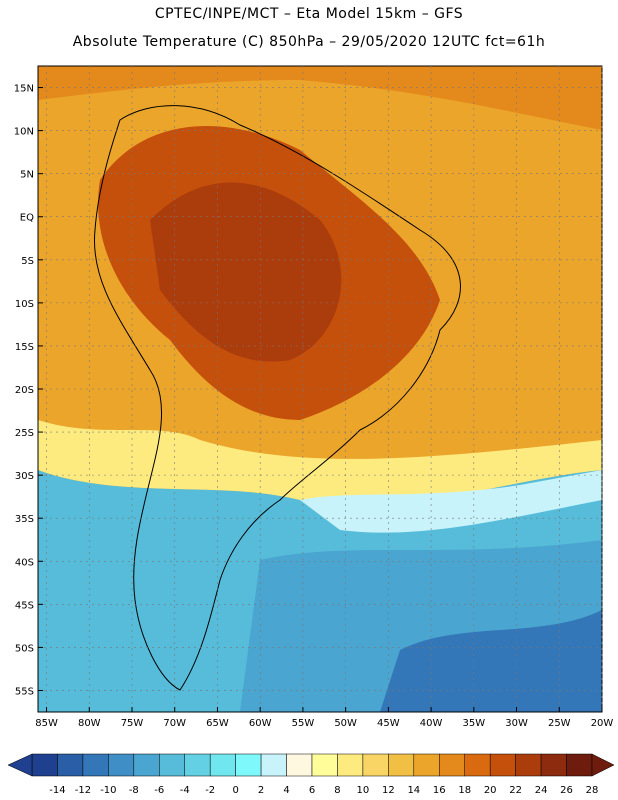  I want to click on colorbar-label: -6, so click(159, 790).